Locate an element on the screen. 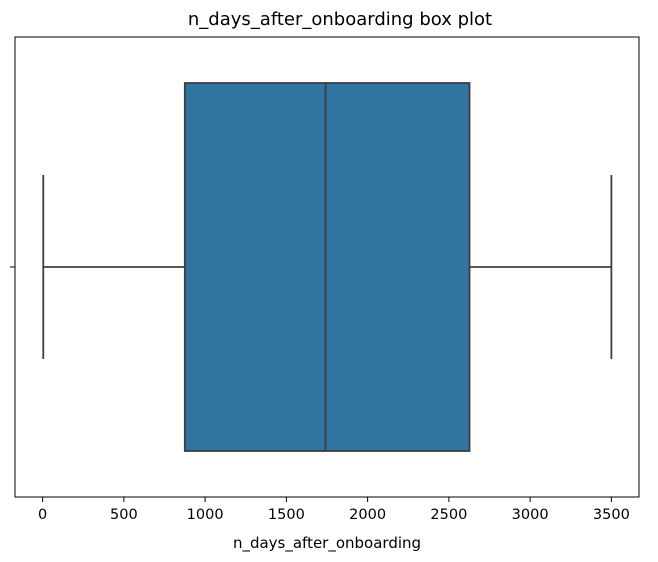  x-tick-label-2000: 2000 is located at coordinates (367, 515).